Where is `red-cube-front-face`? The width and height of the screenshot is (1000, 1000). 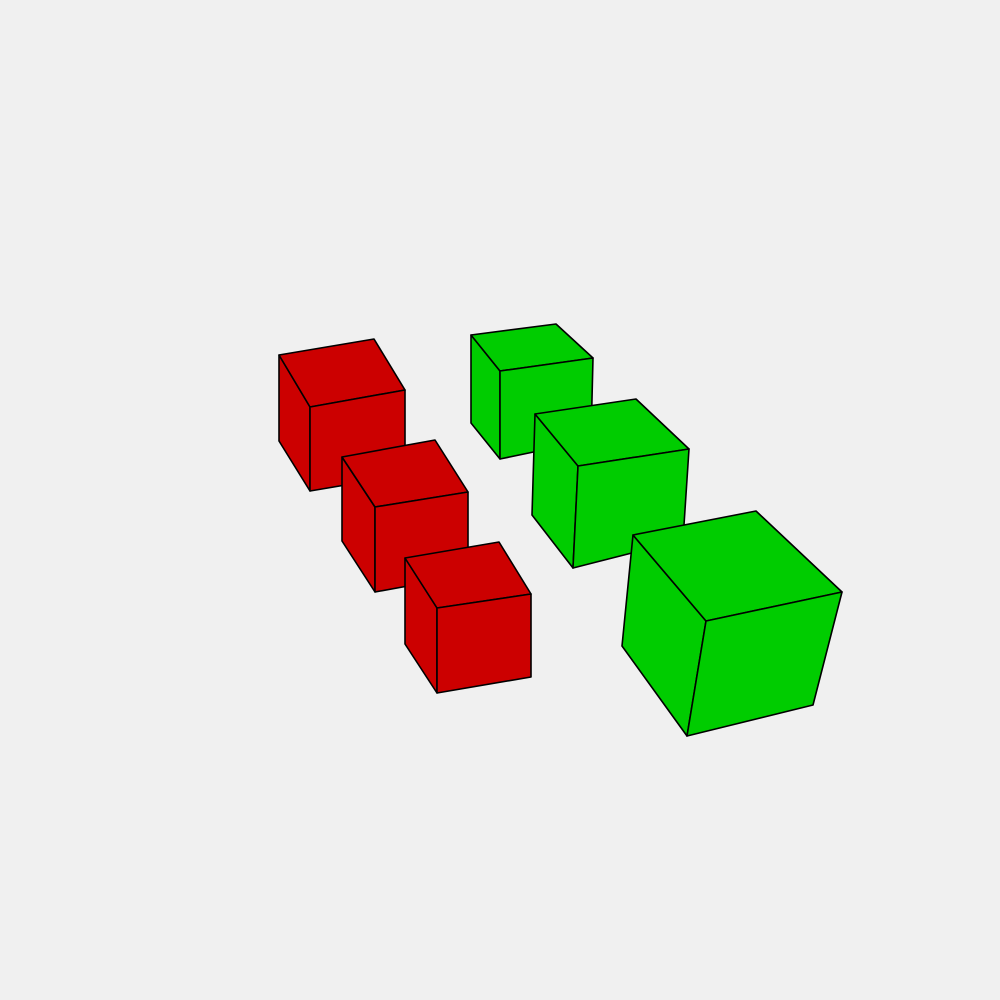
red-cube-front-face is located at coordinates (484, 643).